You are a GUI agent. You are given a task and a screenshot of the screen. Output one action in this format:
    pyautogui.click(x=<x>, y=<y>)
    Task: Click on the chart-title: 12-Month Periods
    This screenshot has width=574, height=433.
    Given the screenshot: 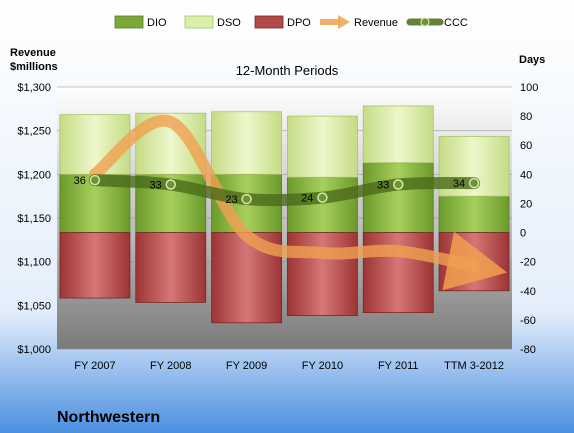 What is the action you would take?
    pyautogui.click(x=287, y=70)
    